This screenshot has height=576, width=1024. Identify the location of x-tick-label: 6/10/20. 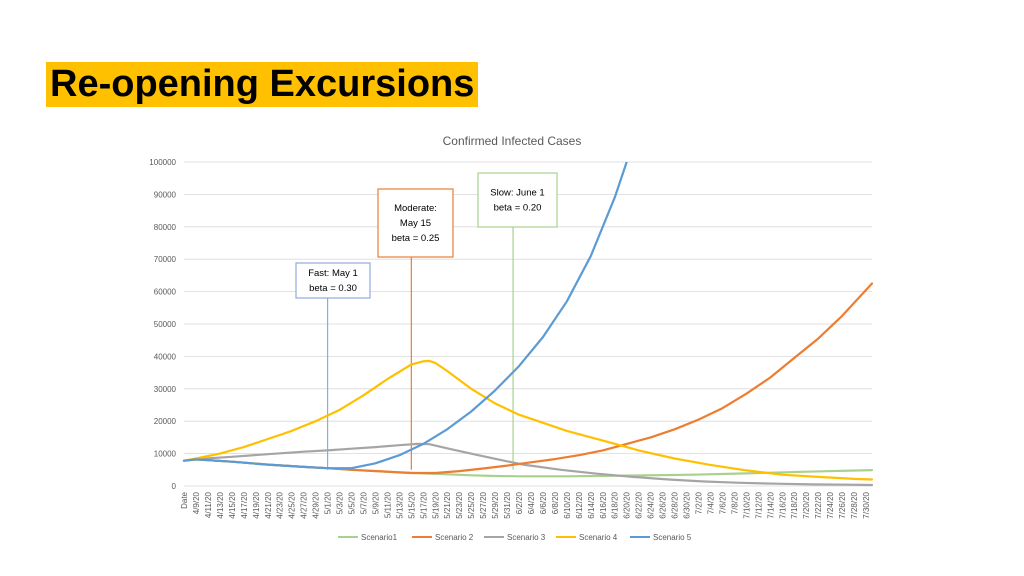
(567, 504).